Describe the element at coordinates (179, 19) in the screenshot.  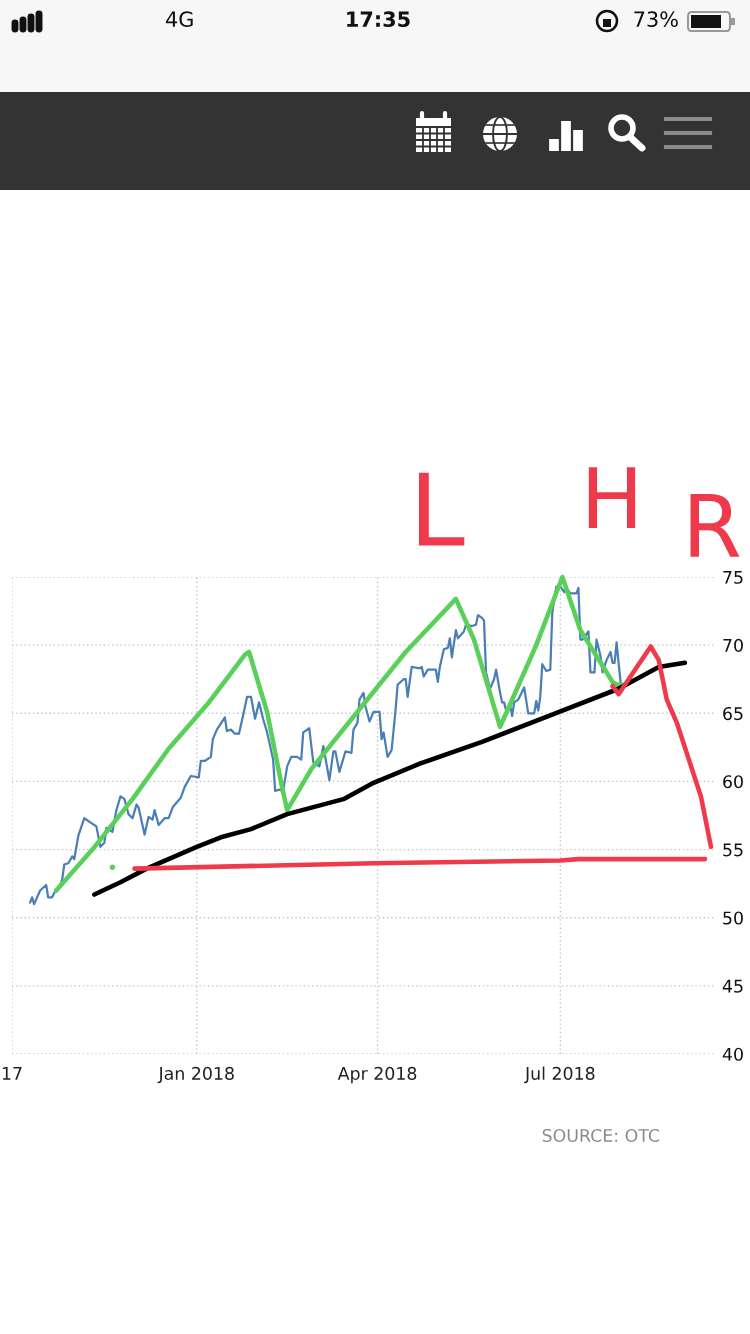
I see `text: 4G` at that location.